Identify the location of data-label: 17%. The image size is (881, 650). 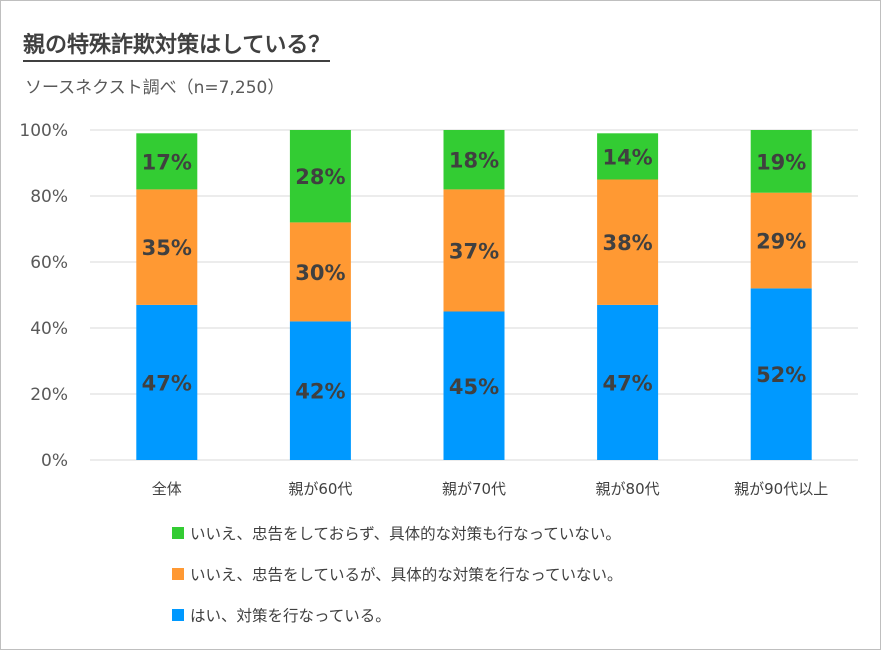
(167, 162).